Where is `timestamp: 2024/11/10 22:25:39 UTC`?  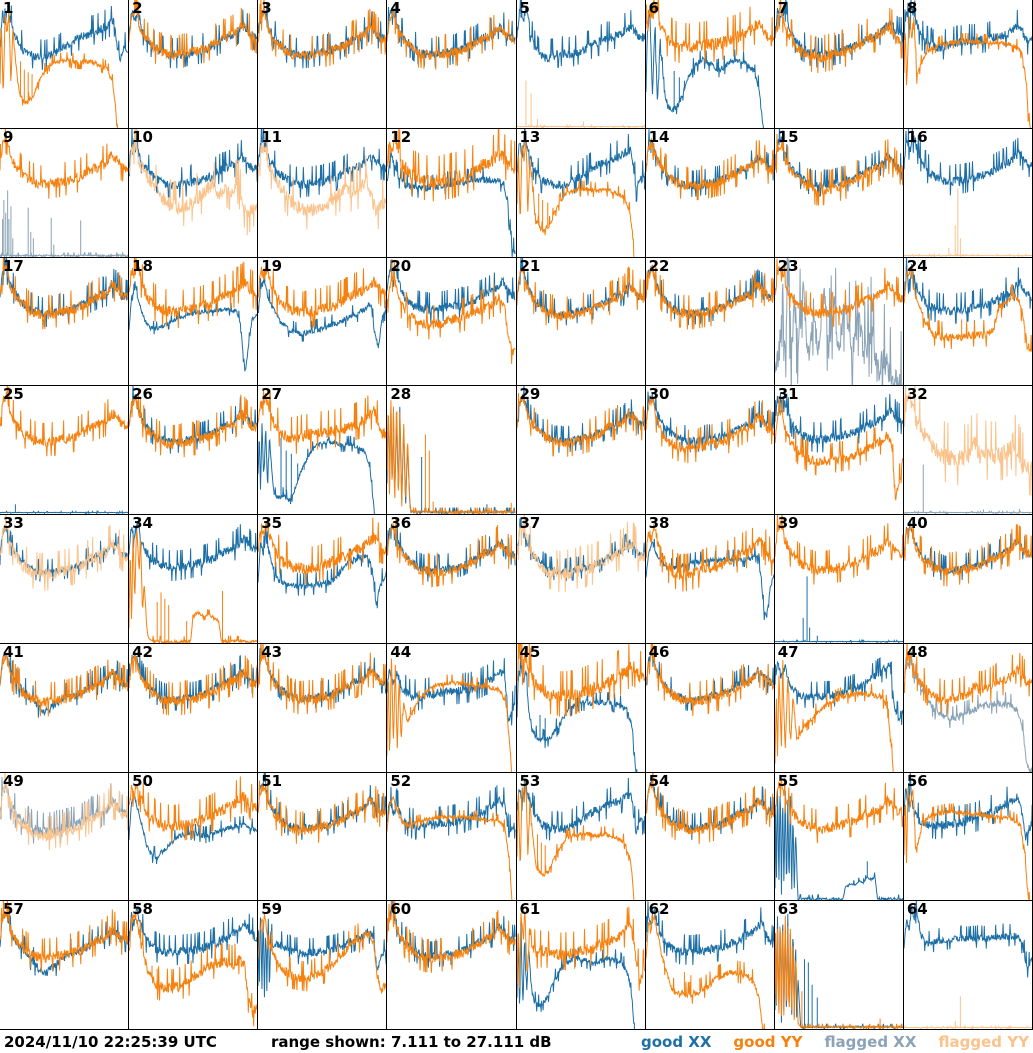 timestamp: 2024/11/10 22:25:39 UTC is located at coordinates (110, 1041).